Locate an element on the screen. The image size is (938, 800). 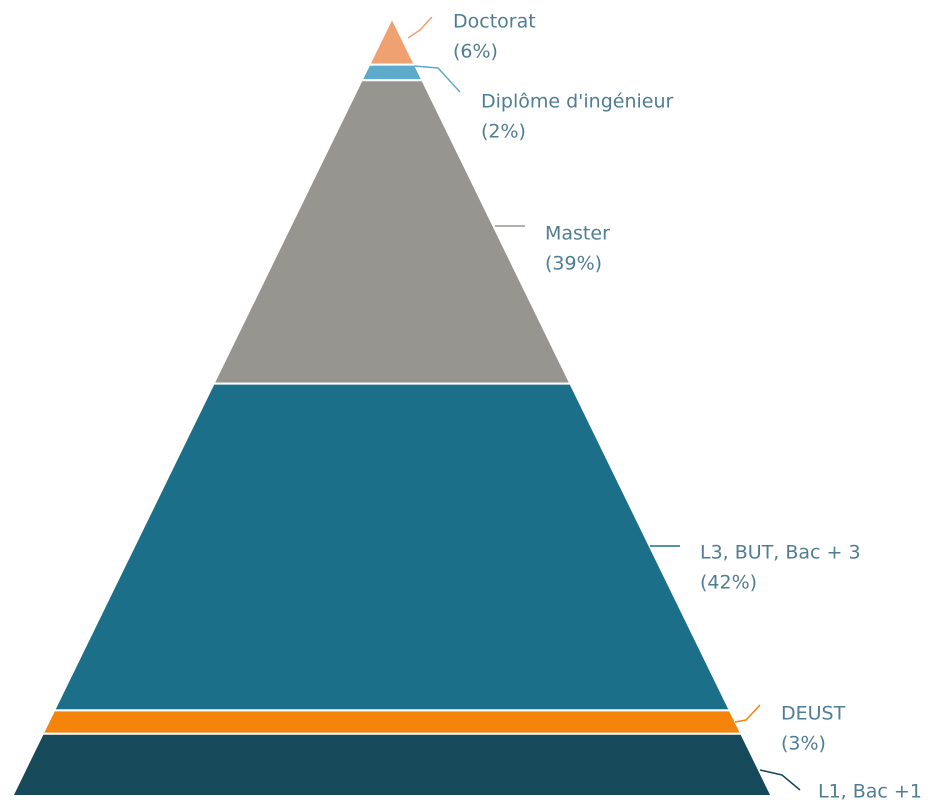
value-label: (42%) is located at coordinates (728, 583).